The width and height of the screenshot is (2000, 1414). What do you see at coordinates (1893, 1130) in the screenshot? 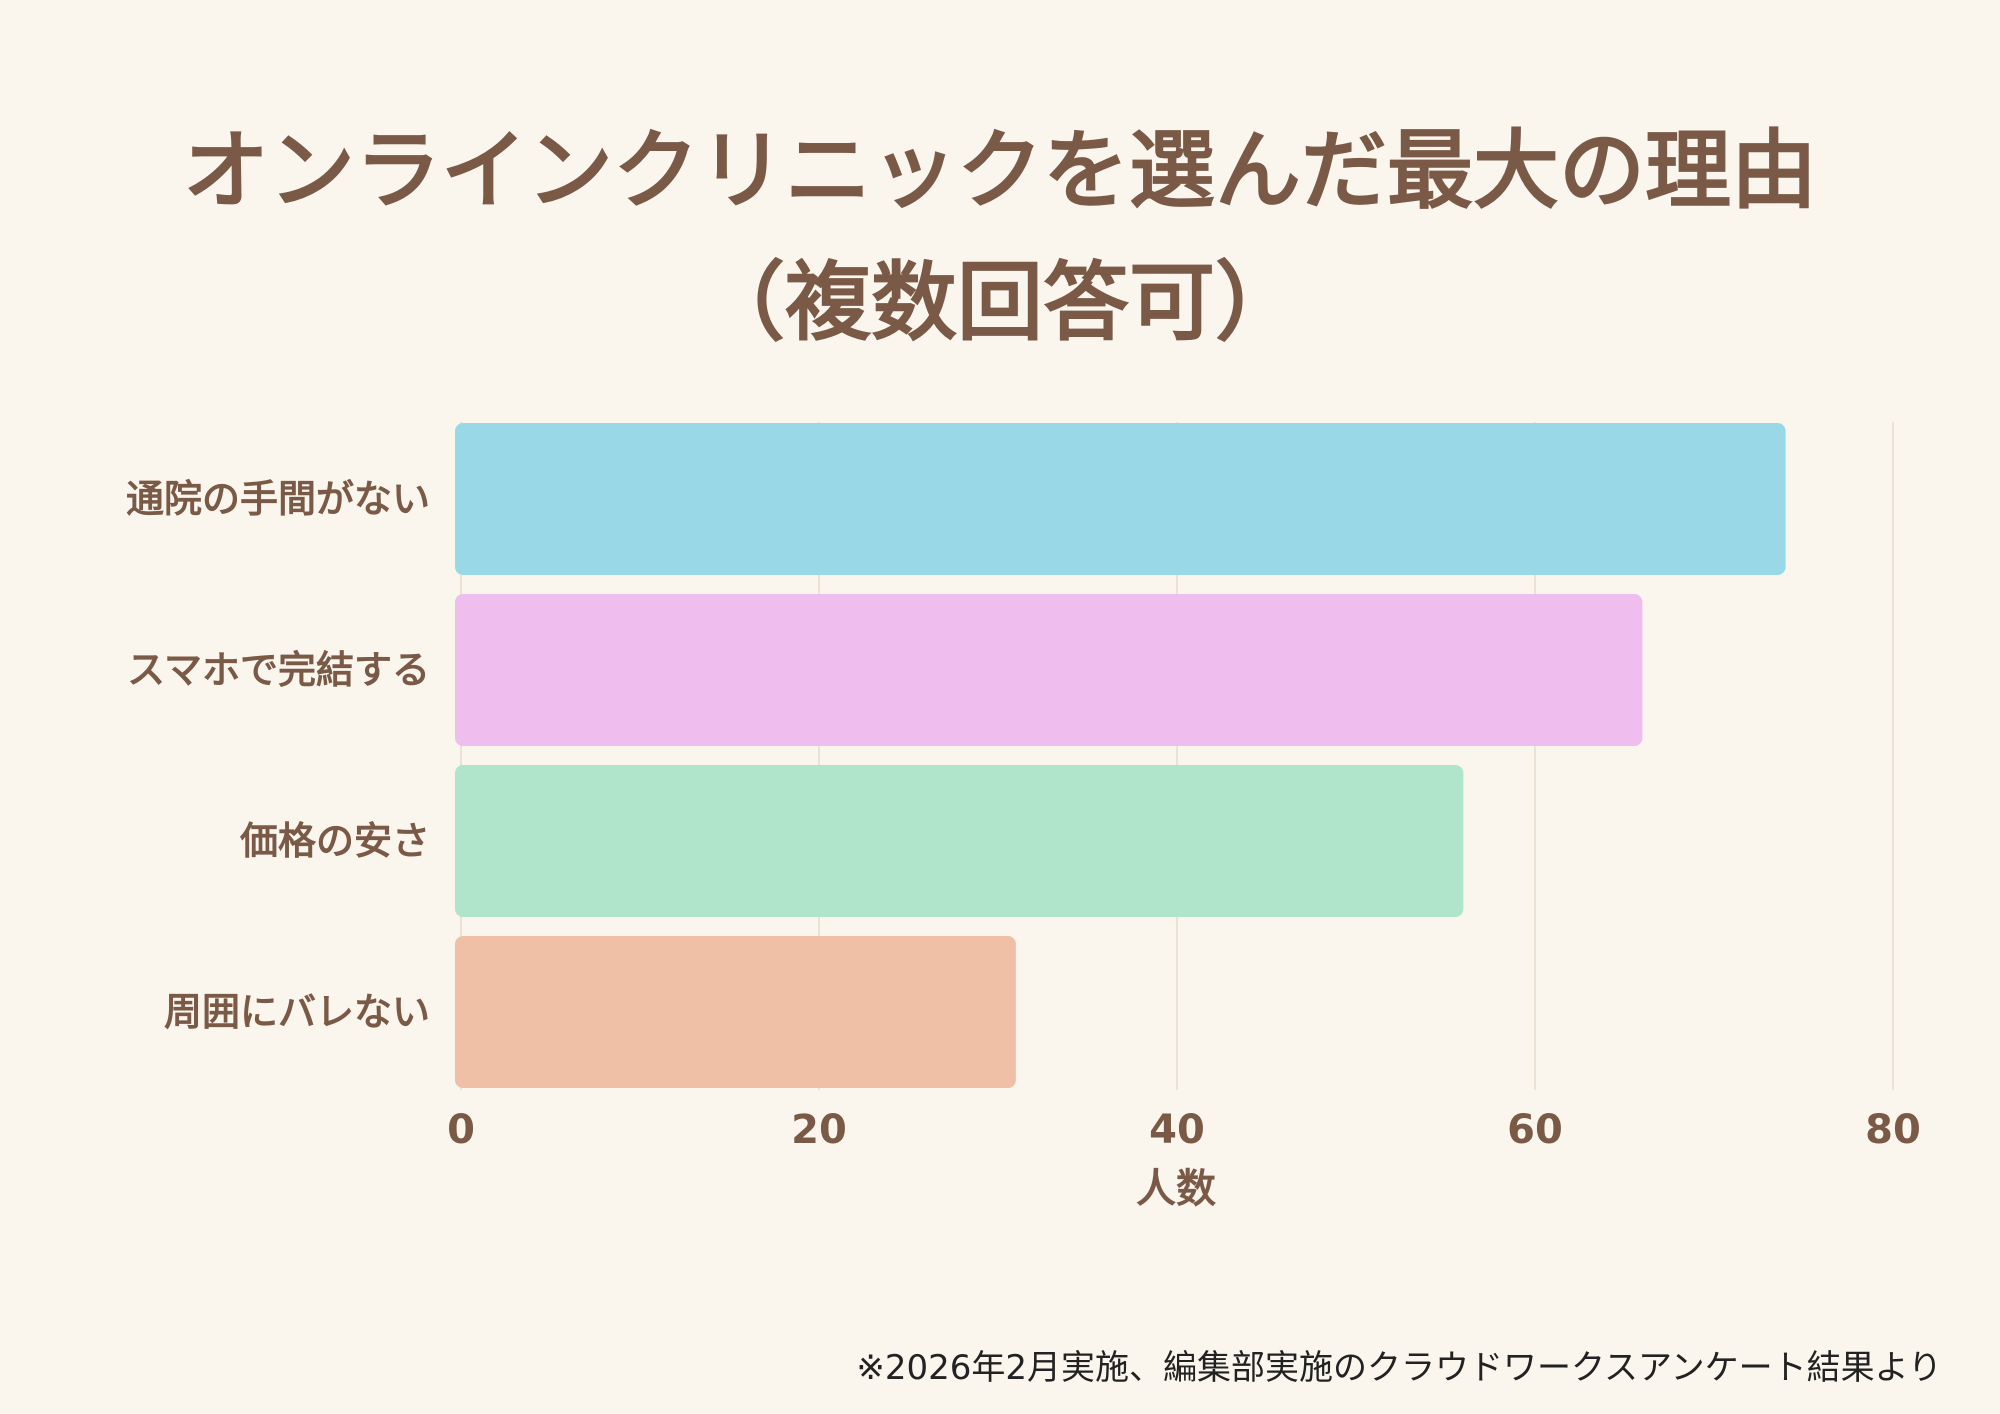
I see `x-tick-label-4: 80` at bounding box center [1893, 1130].